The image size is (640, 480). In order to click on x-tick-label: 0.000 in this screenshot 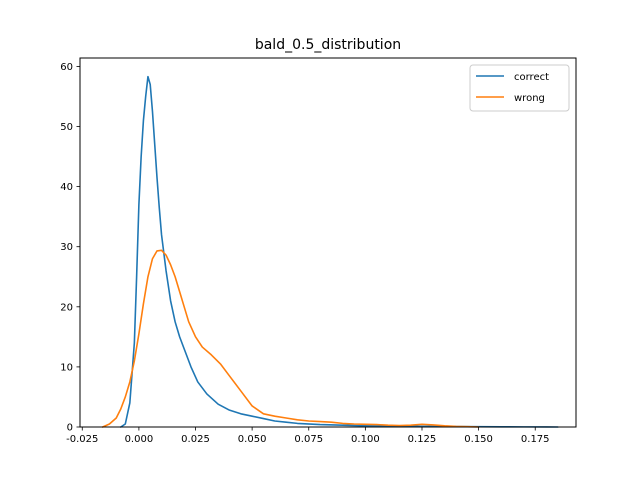, I will do `click(139, 439)`.